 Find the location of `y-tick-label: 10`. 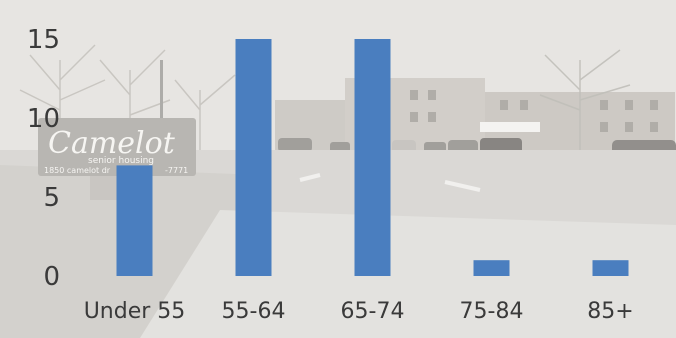

y-tick-label: 10 is located at coordinates (43, 119).